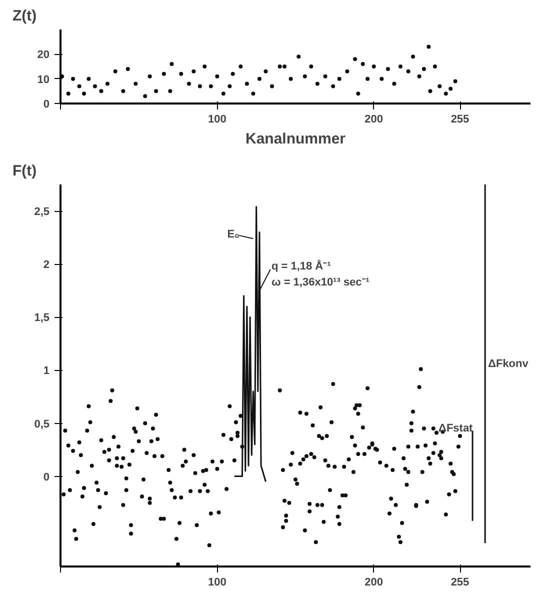 The height and width of the screenshot is (597, 540). Describe the element at coordinates (320, 282) in the screenshot. I see `annotation: ω = 1,36x10¹³ sec⁻¹` at that location.